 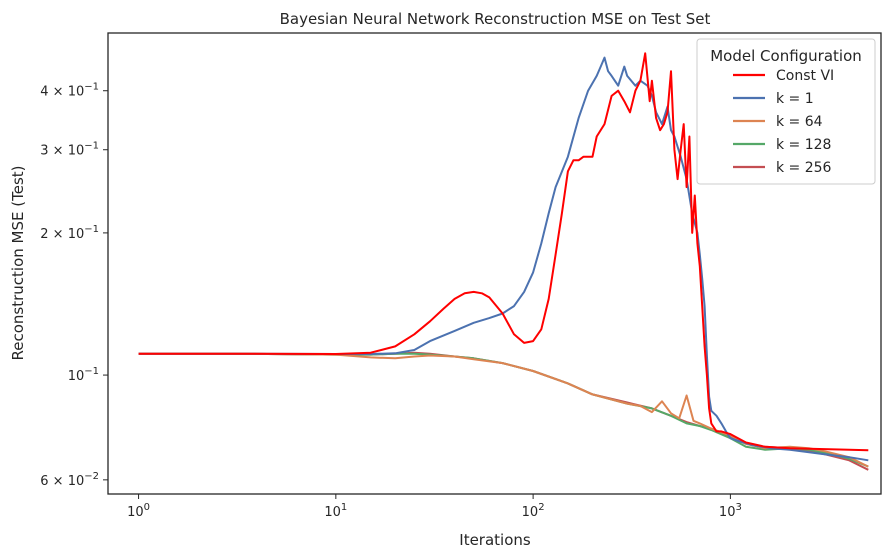 I want to click on y-tick-label: 10−1, so click(x=83, y=375).